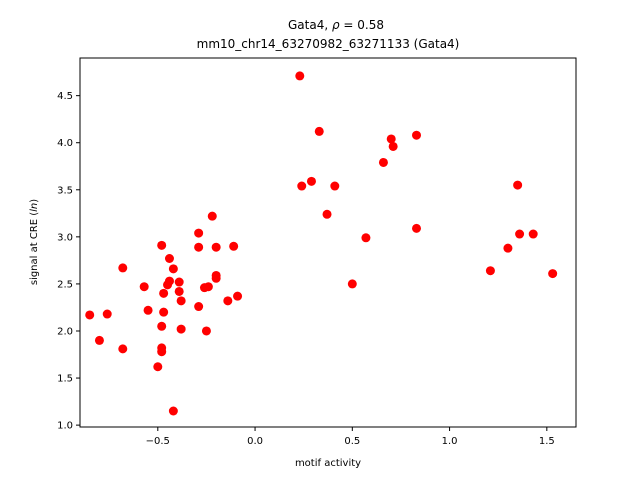 Image resolution: width=640 pixels, height=480 pixels. I want to click on y-tick-label: 1.0, so click(65, 426).